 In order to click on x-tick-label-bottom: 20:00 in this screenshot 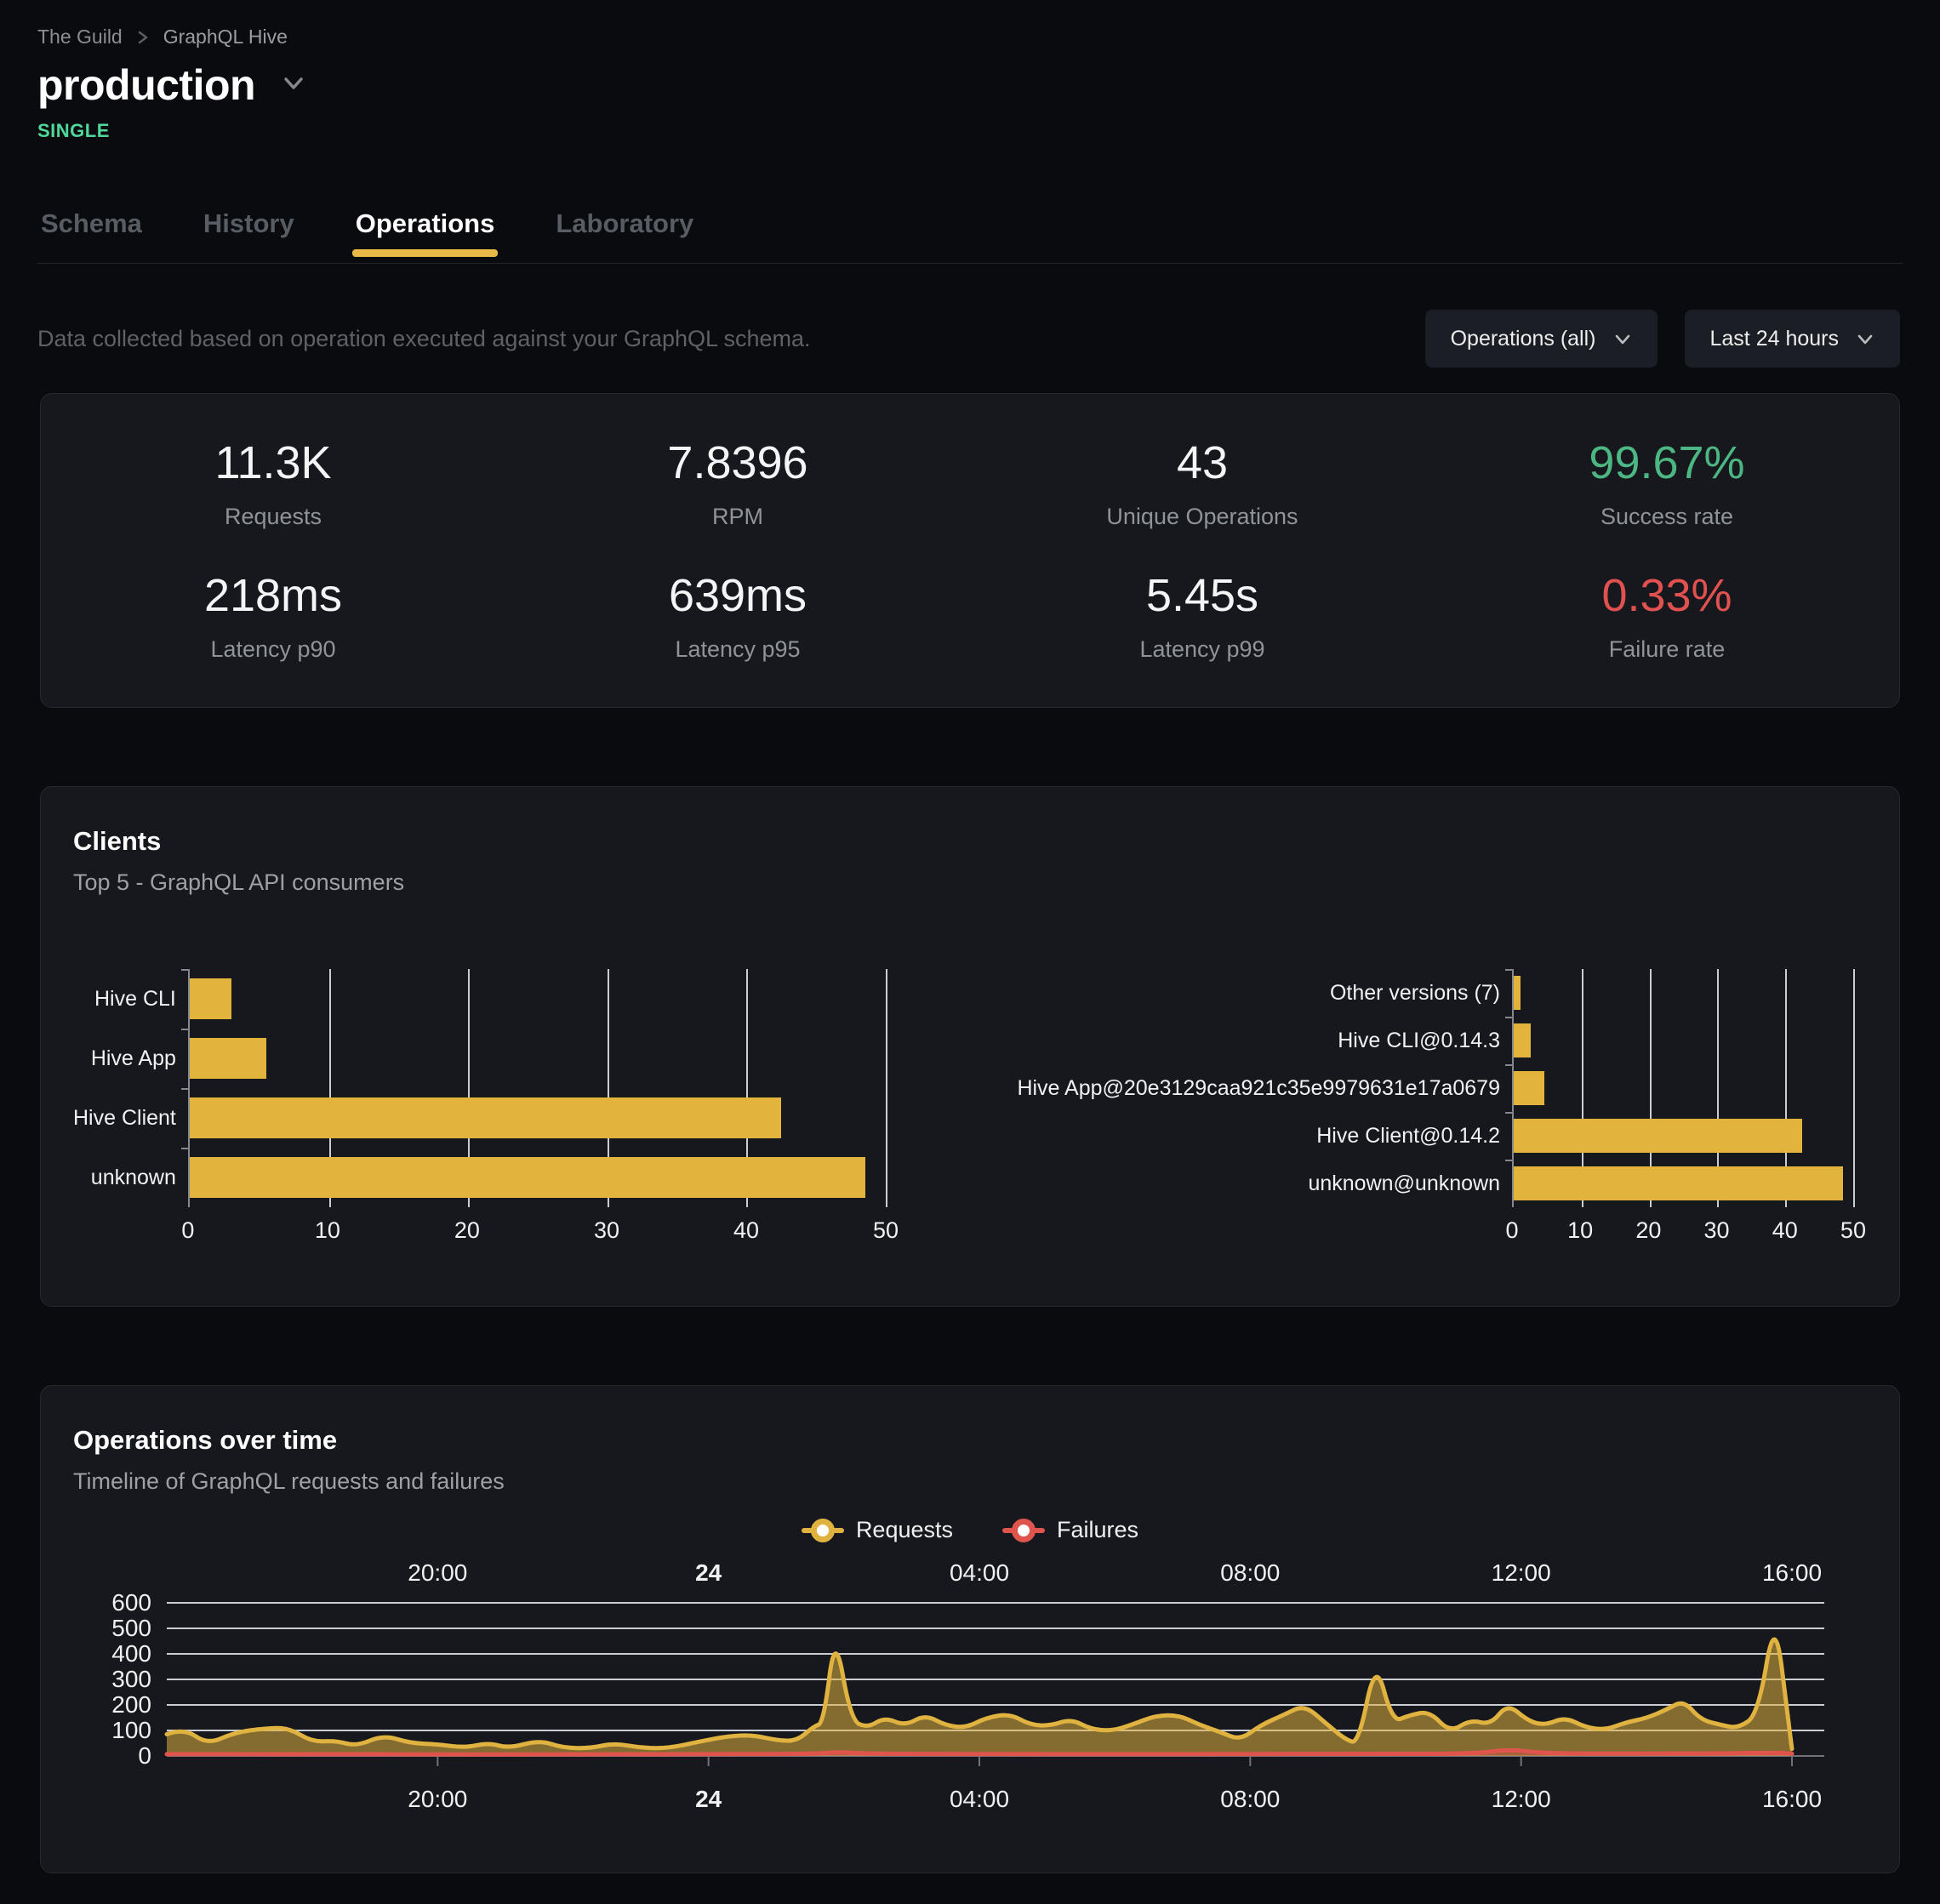, I will do `click(438, 1799)`.